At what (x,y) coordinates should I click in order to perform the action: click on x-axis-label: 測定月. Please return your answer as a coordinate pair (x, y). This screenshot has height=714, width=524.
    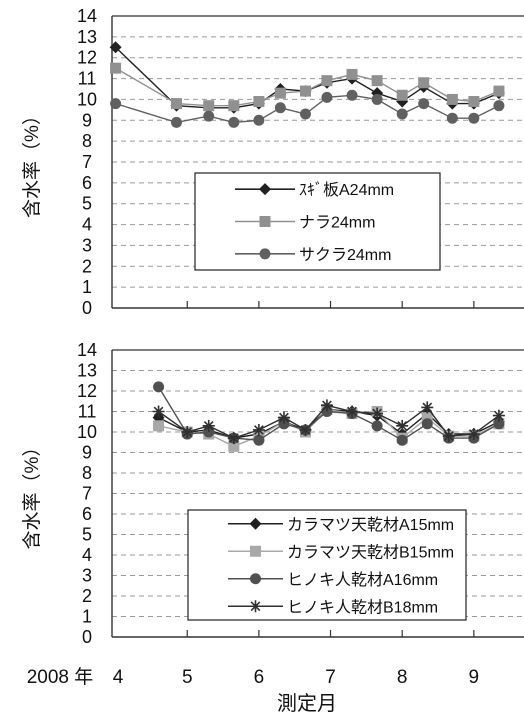
    Looking at the image, I should click on (307, 703).